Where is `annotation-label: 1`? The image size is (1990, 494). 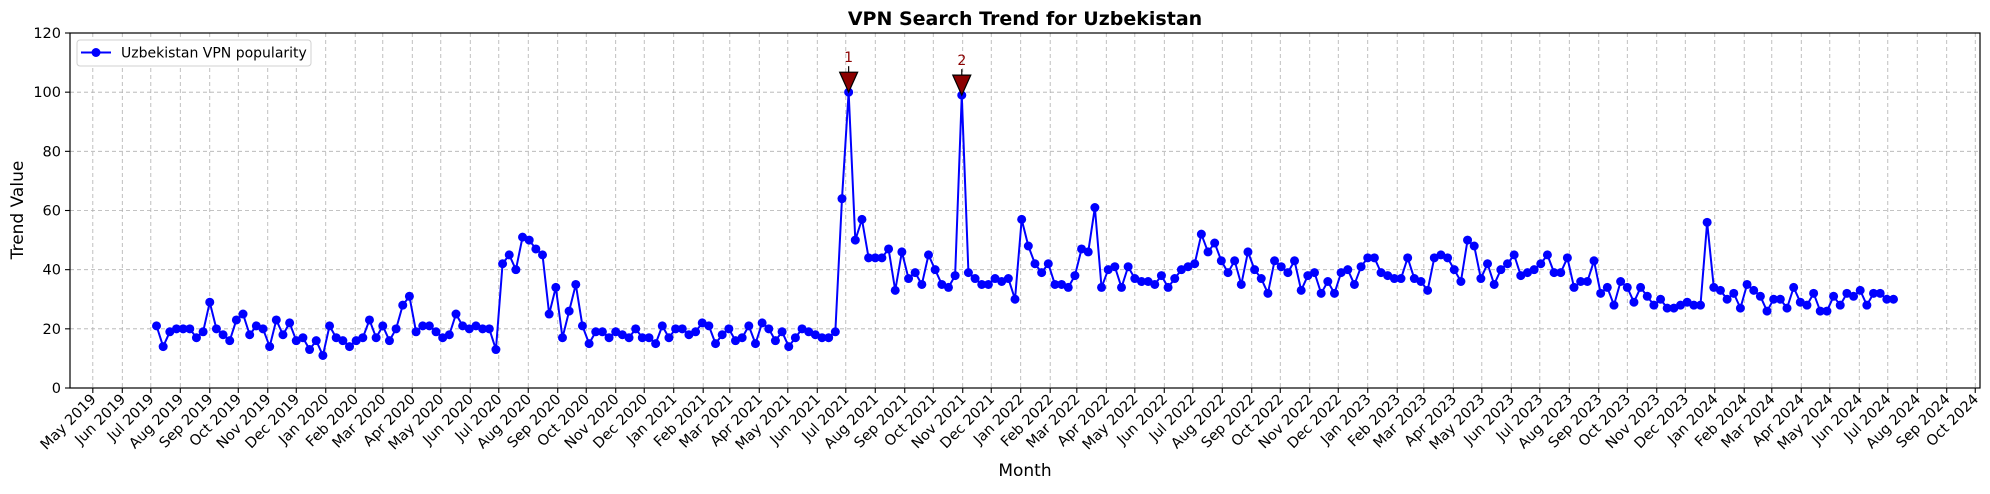
annotation-label: 1 is located at coordinates (848, 58).